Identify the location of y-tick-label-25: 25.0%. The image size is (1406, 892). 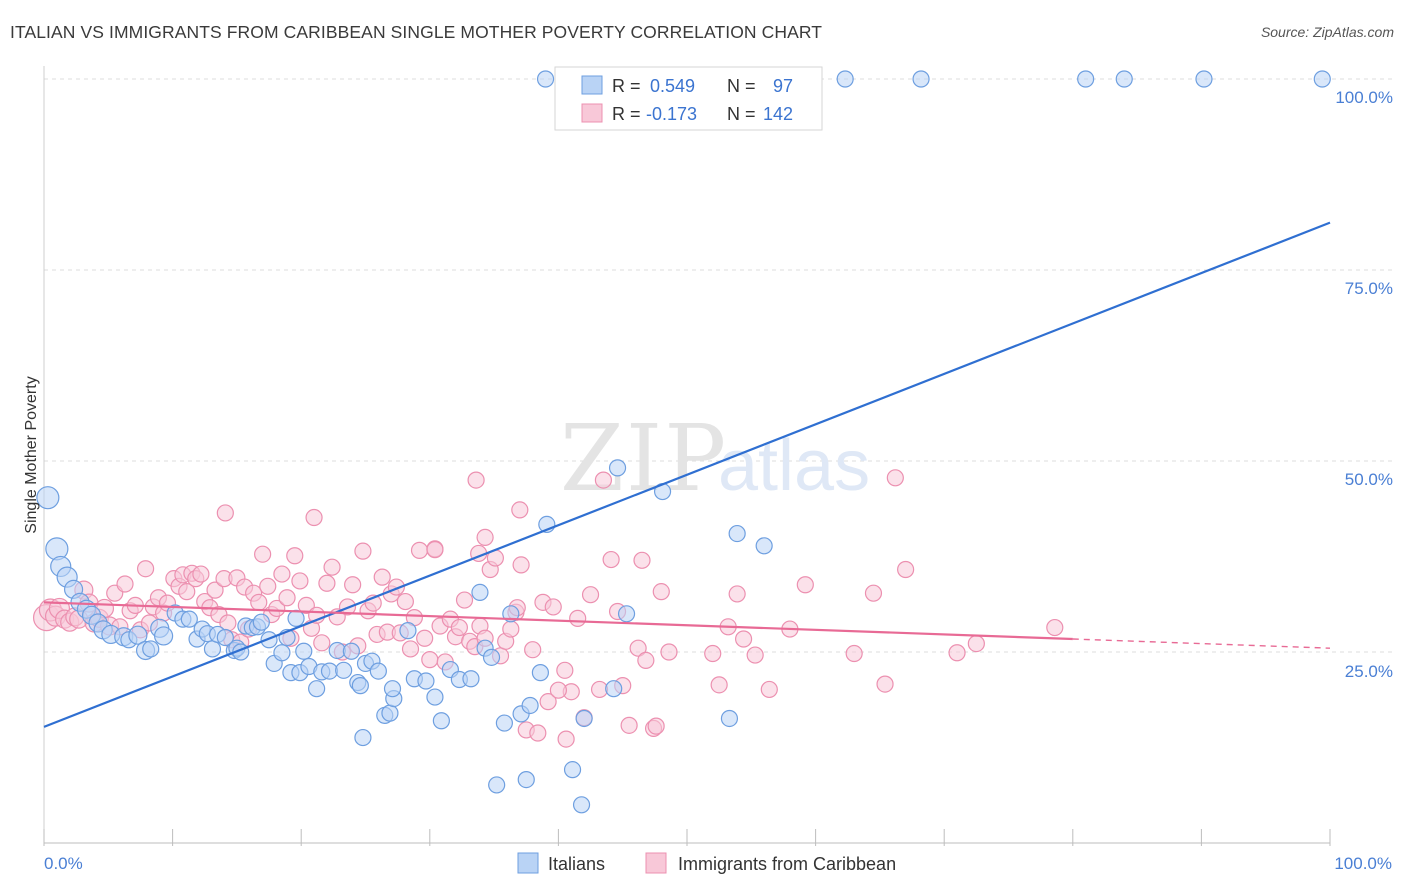
(1369, 671).